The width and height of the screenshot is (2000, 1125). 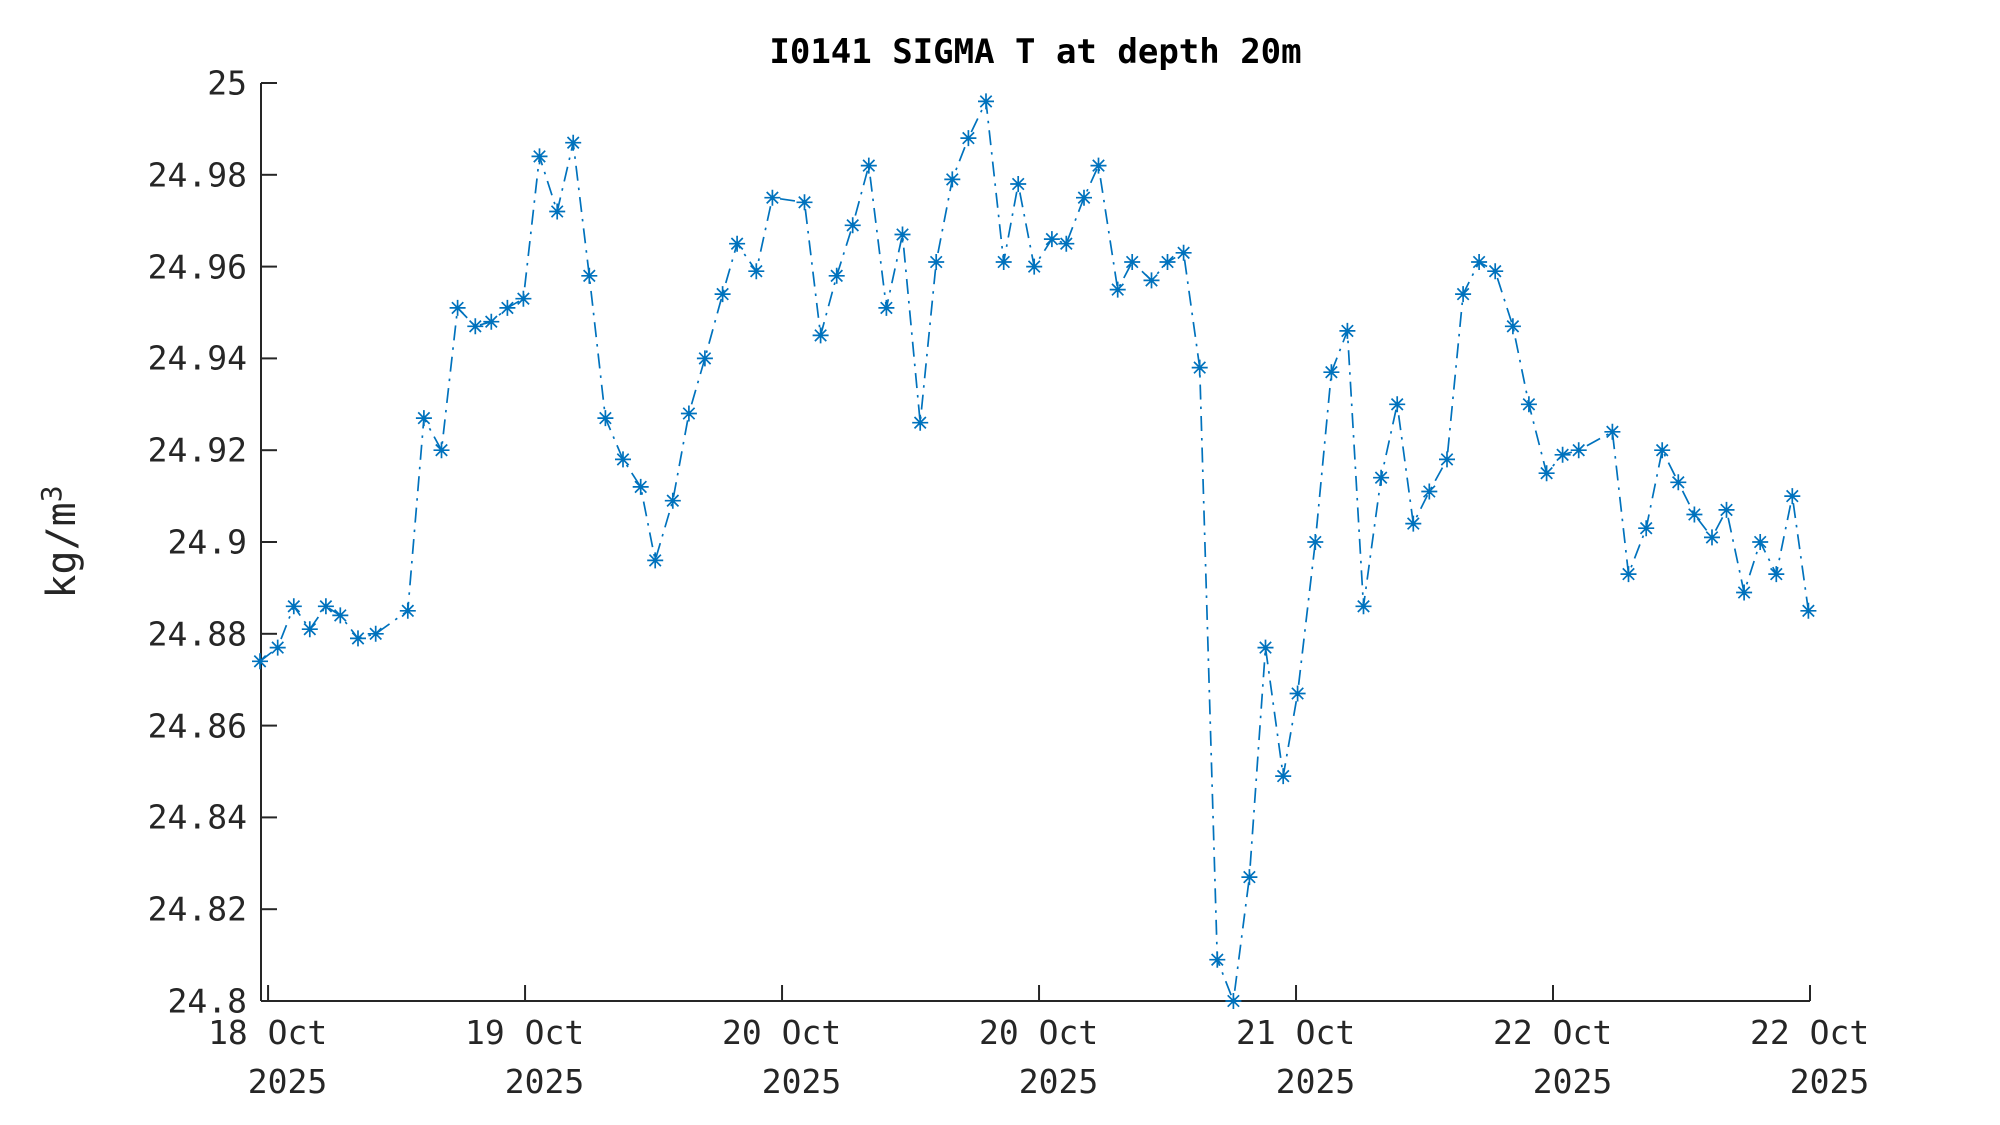 What do you see at coordinates (207, 1001) in the screenshot?
I see `y-tick-label: 24.8` at bounding box center [207, 1001].